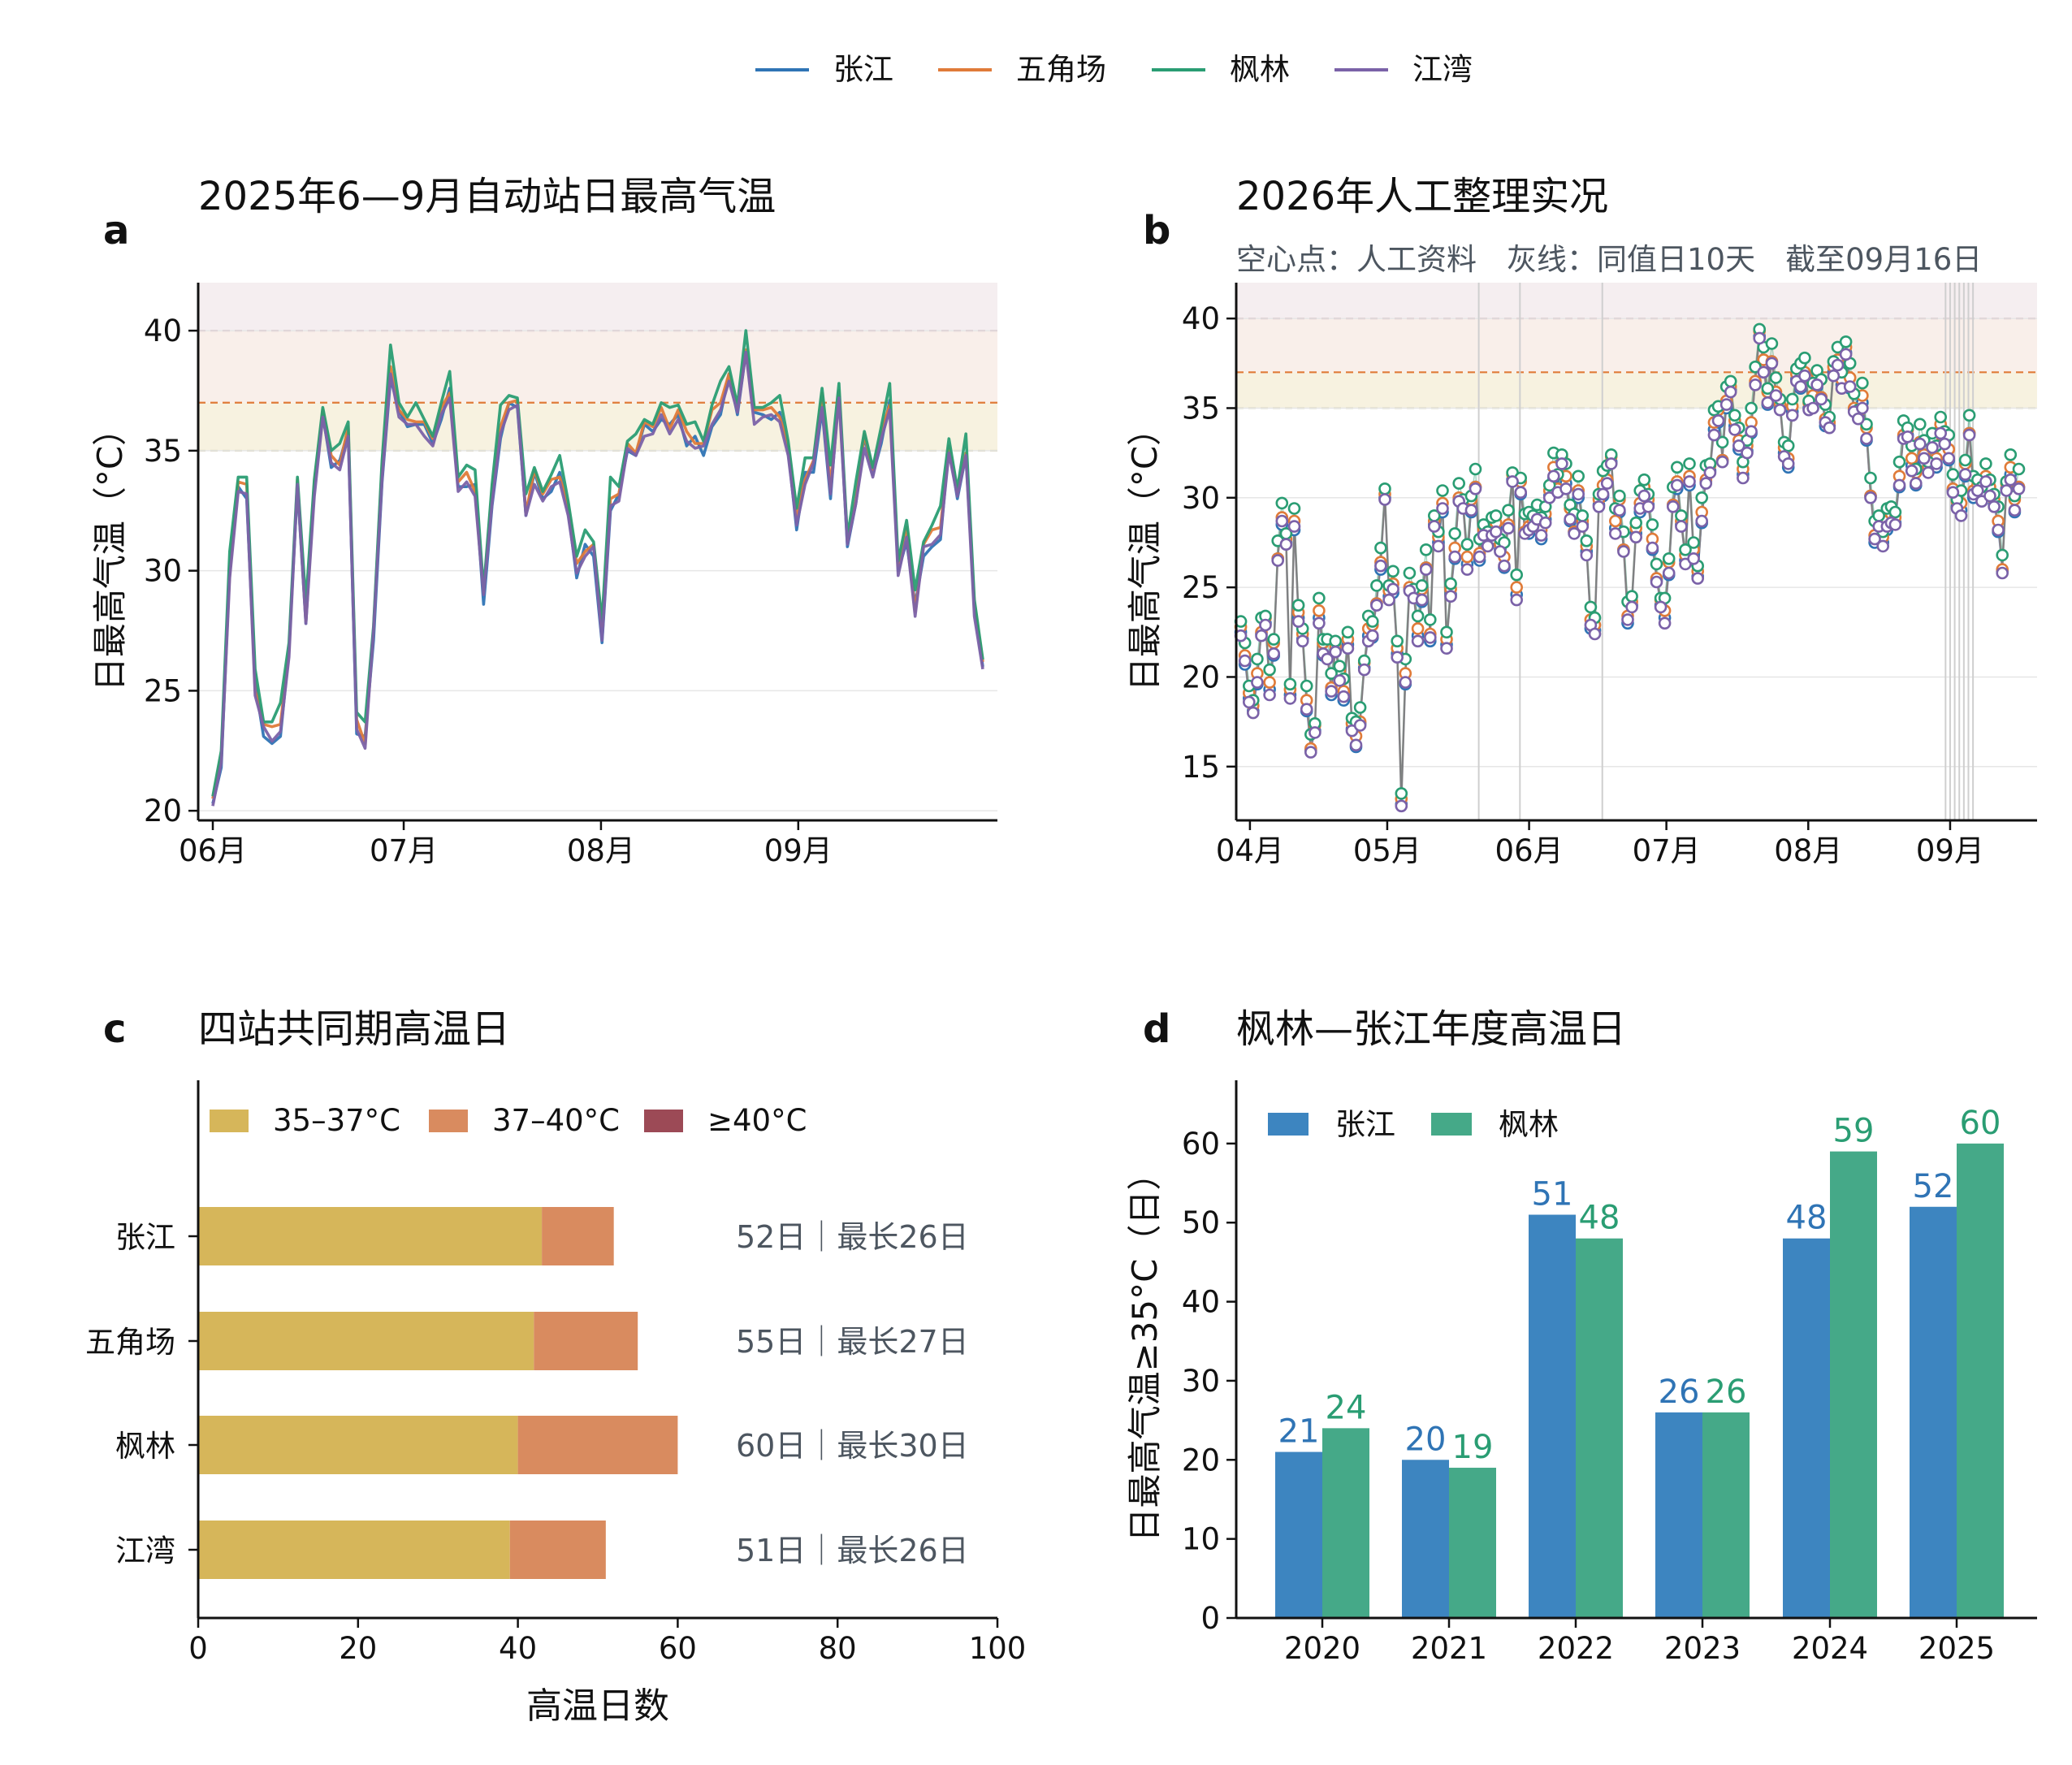 The width and height of the screenshot is (2072, 1765). Describe the element at coordinates (998, 1648) in the screenshot. I see `x-tick-label: 100` at that location.